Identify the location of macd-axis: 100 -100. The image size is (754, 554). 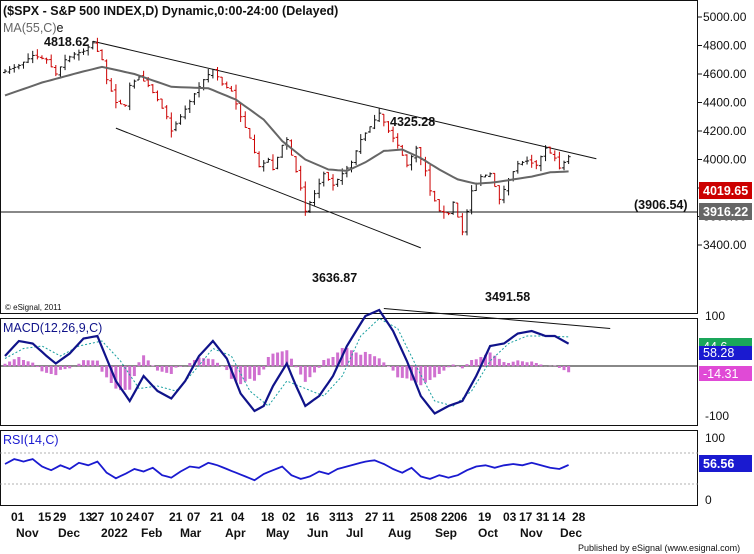
(717, 366).